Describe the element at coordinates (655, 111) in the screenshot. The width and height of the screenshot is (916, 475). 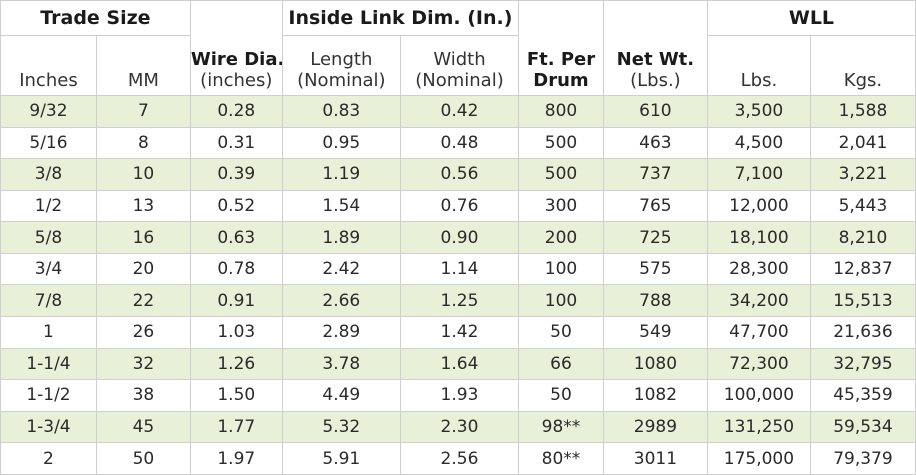
I see `net-wt-cell: 610` at that location.